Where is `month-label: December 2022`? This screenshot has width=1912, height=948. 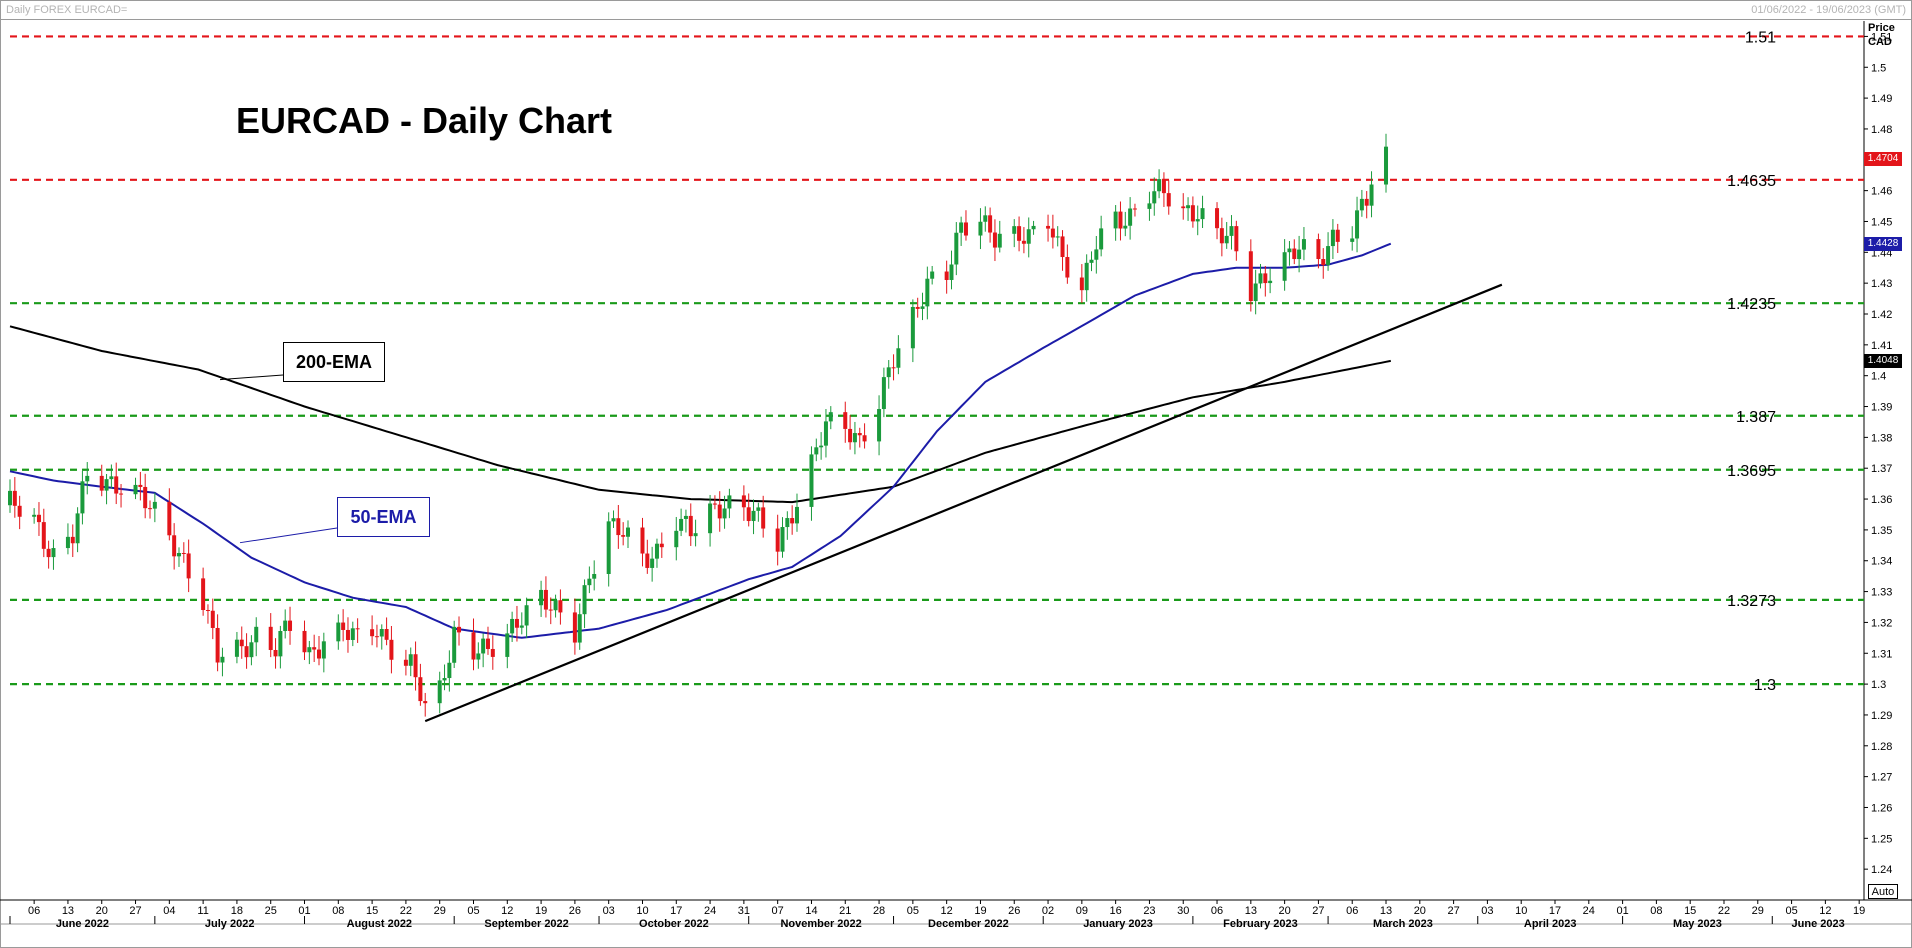 month-label: December 2022 is located at coordinates (968, 924).